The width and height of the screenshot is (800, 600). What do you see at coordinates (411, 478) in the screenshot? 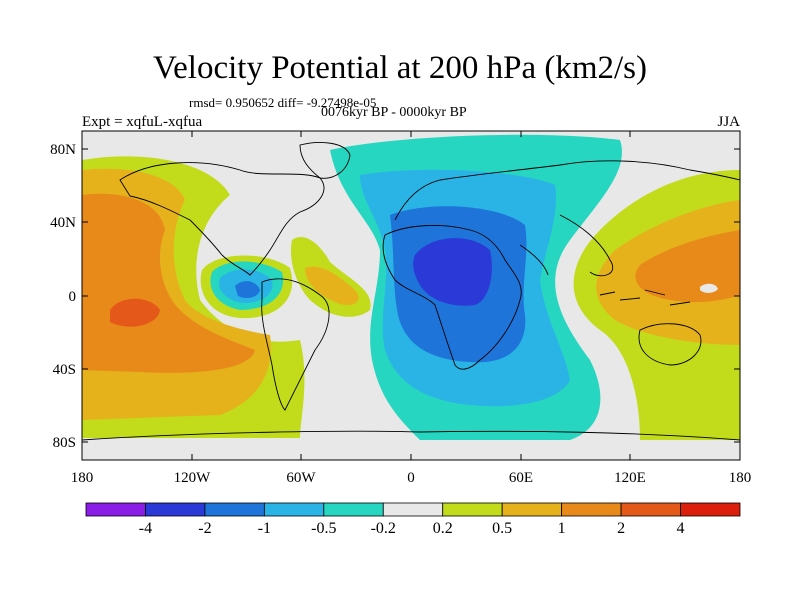
I see `lon-tick-label: 0` at bounding box center [411, 478].